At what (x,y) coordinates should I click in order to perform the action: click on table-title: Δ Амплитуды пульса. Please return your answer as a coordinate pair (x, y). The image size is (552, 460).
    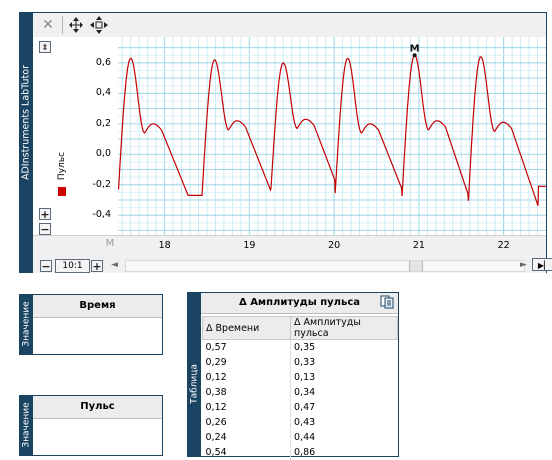
    Looking at the image, I should click on (299, 302).